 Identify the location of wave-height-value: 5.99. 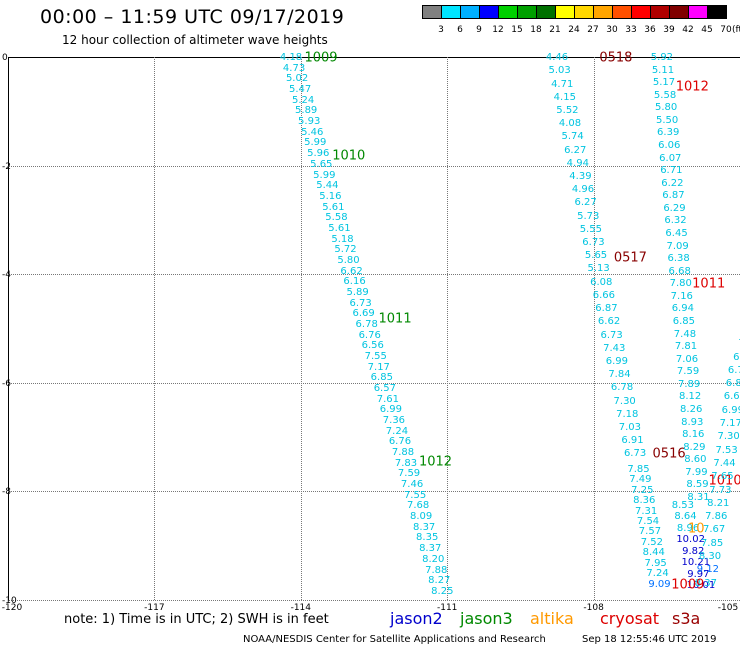
(324, 175).